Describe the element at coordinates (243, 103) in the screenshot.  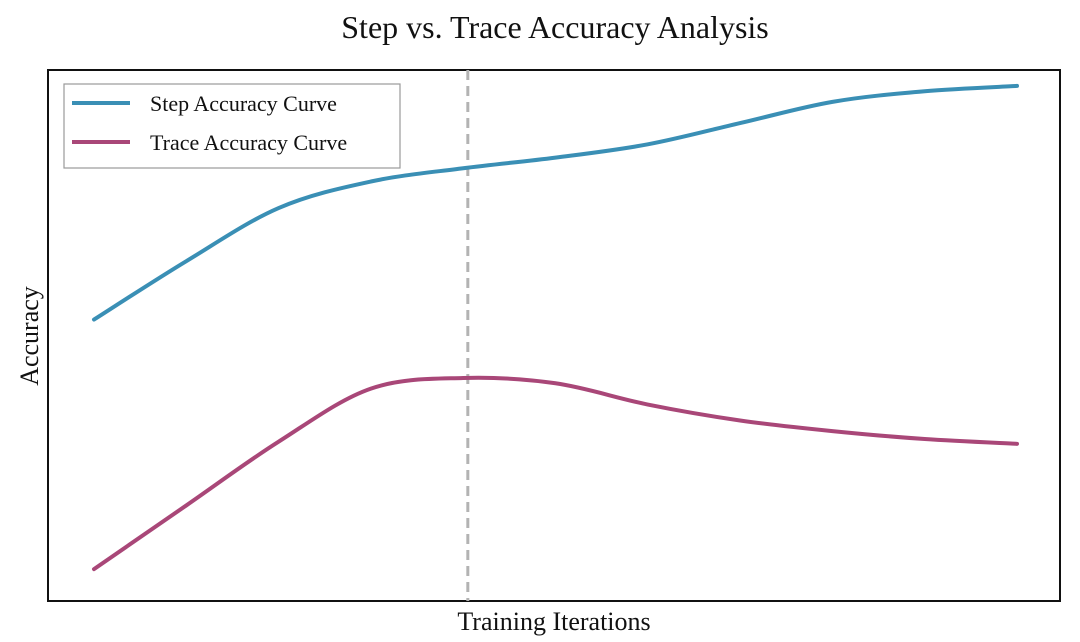
I see `legend-label-step: Step Accuracy Curve` at that location.